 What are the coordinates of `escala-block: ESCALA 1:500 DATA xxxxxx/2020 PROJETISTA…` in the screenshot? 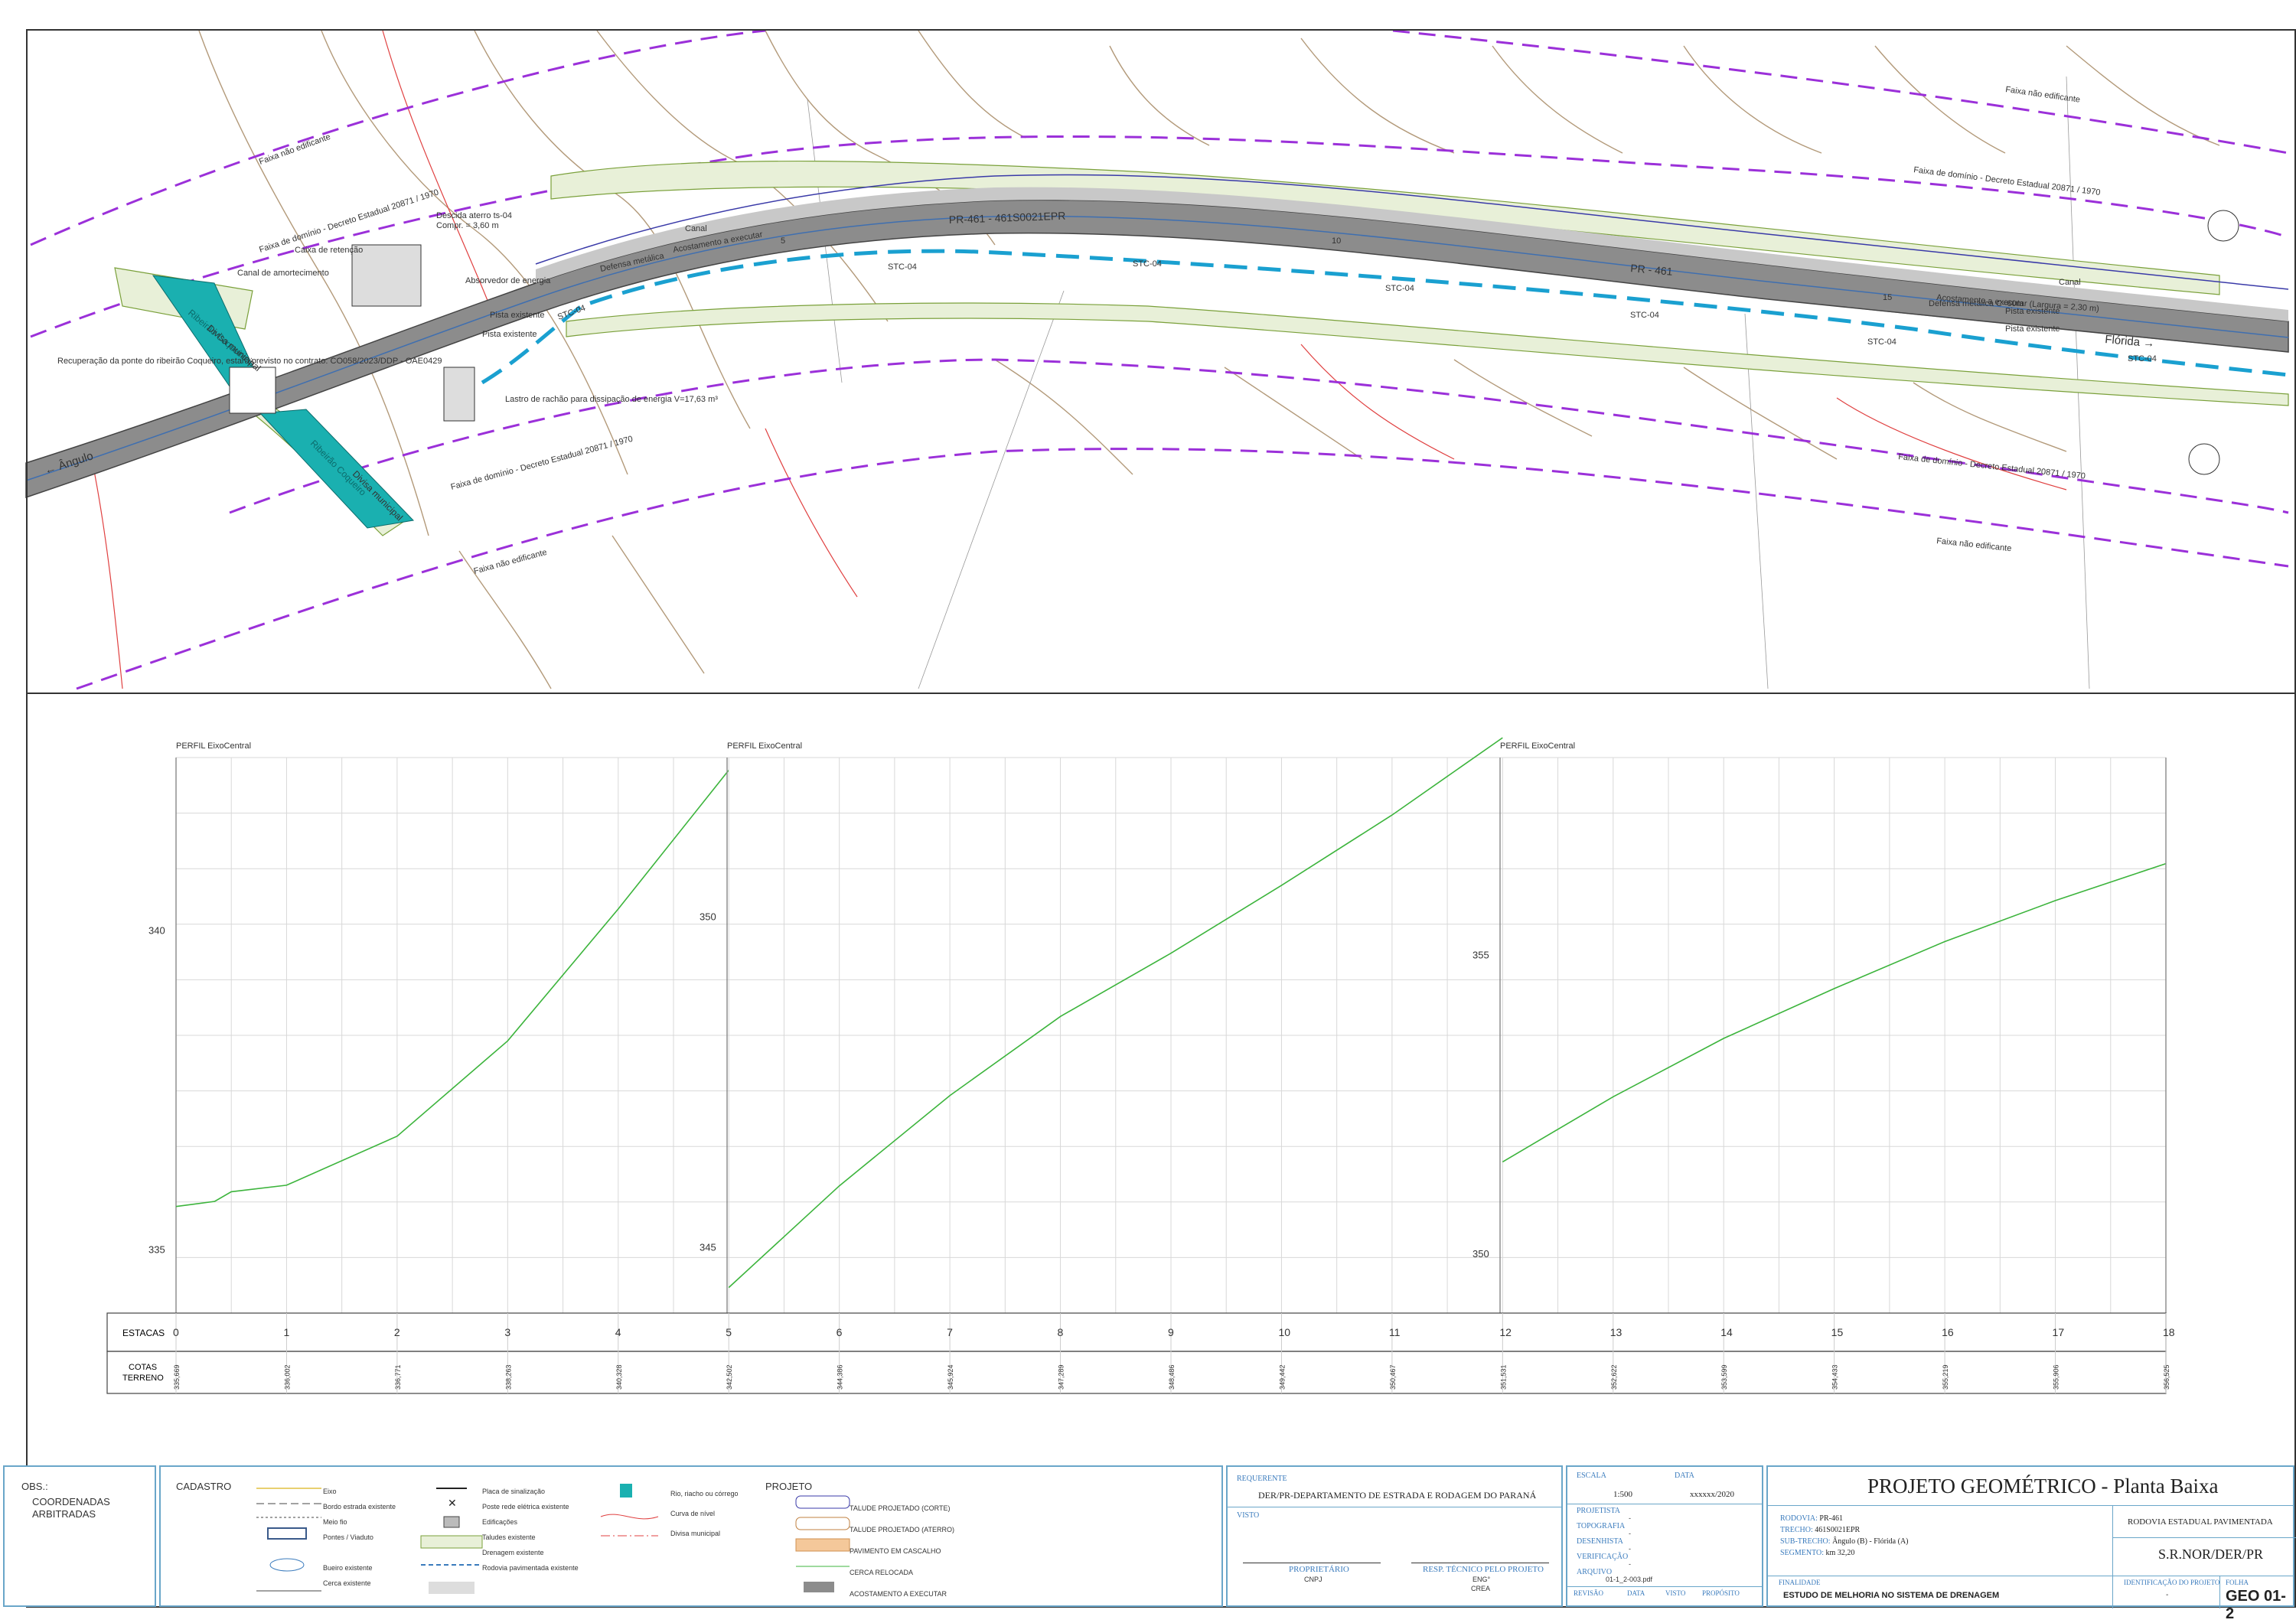 It's located at (1664, 1536).